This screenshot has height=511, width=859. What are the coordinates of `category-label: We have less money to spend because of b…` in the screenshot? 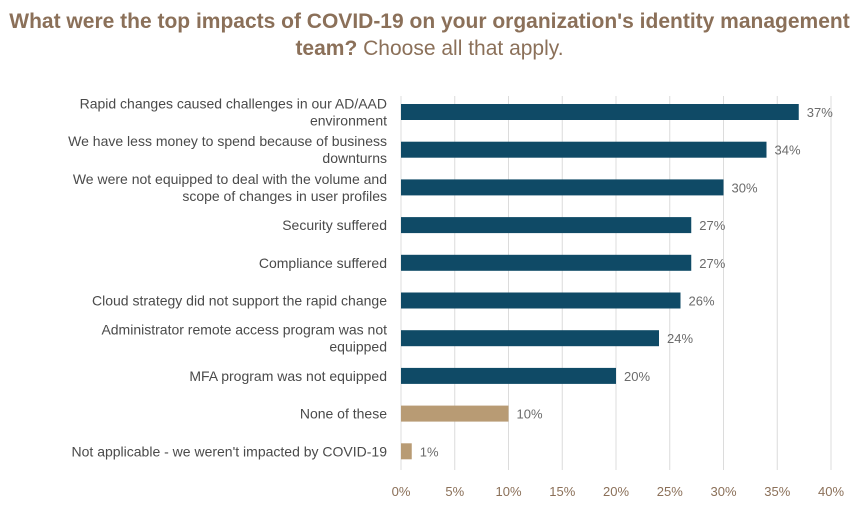 It's located at (227, 149).